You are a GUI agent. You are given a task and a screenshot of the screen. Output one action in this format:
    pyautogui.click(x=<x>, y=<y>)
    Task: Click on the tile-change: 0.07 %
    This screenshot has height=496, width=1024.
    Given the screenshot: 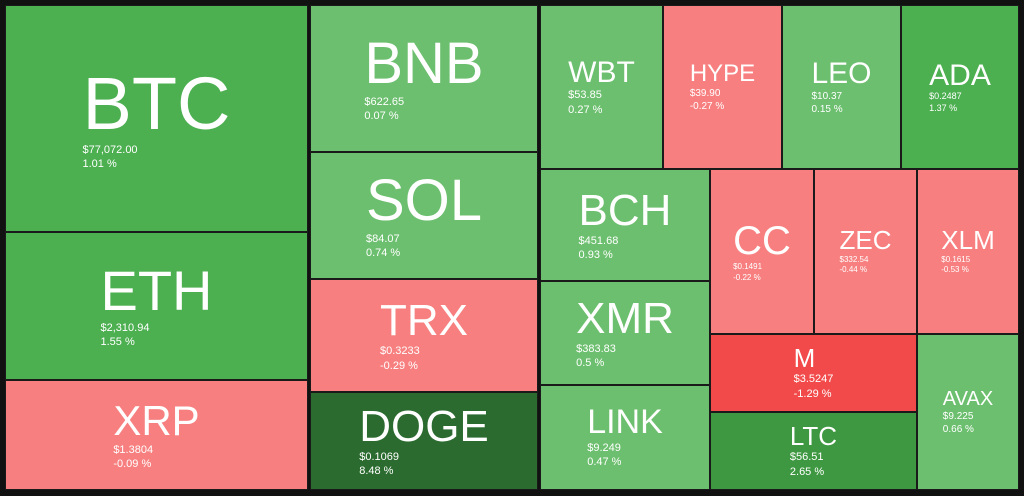 What is the action you would take?
    pyautogui.click(x=381, y=115)
    